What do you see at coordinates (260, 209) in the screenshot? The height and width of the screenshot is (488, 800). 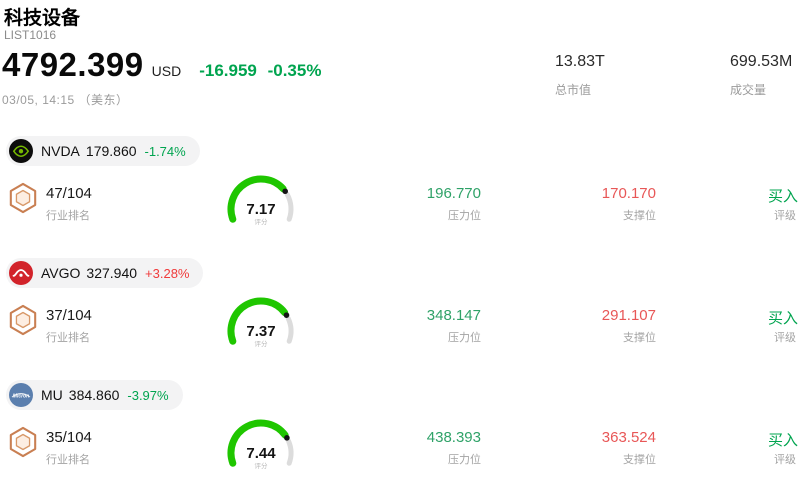 I see `svg-text: 7.17` at bounding box center [260, 209].